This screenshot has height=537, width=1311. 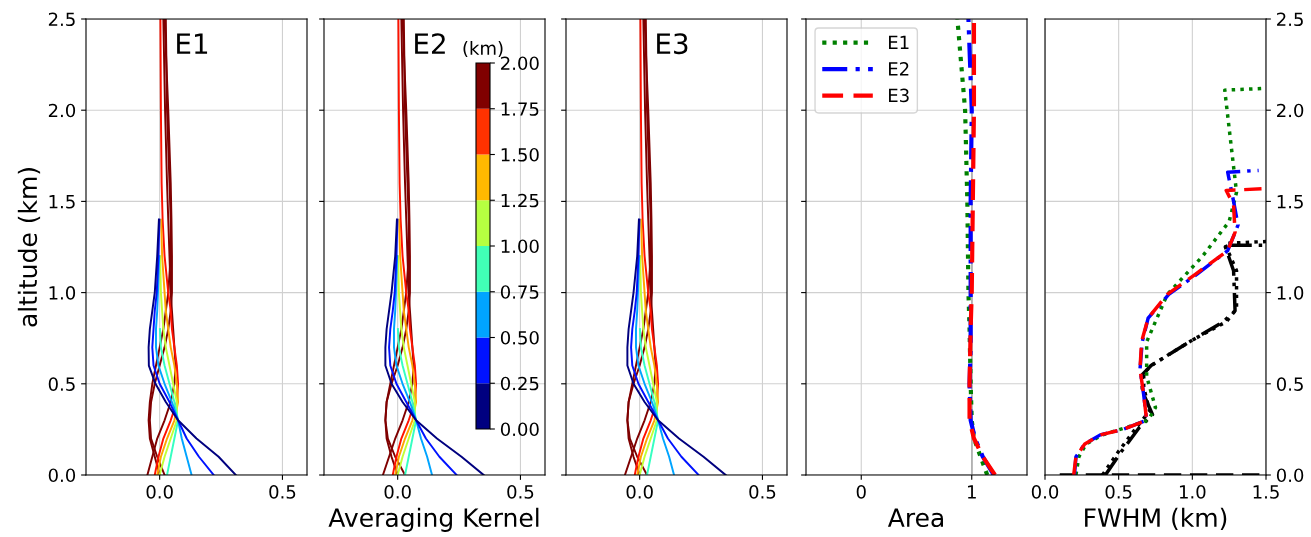 I want to click on x-tick-label: 1, so click(x=971, y=492).